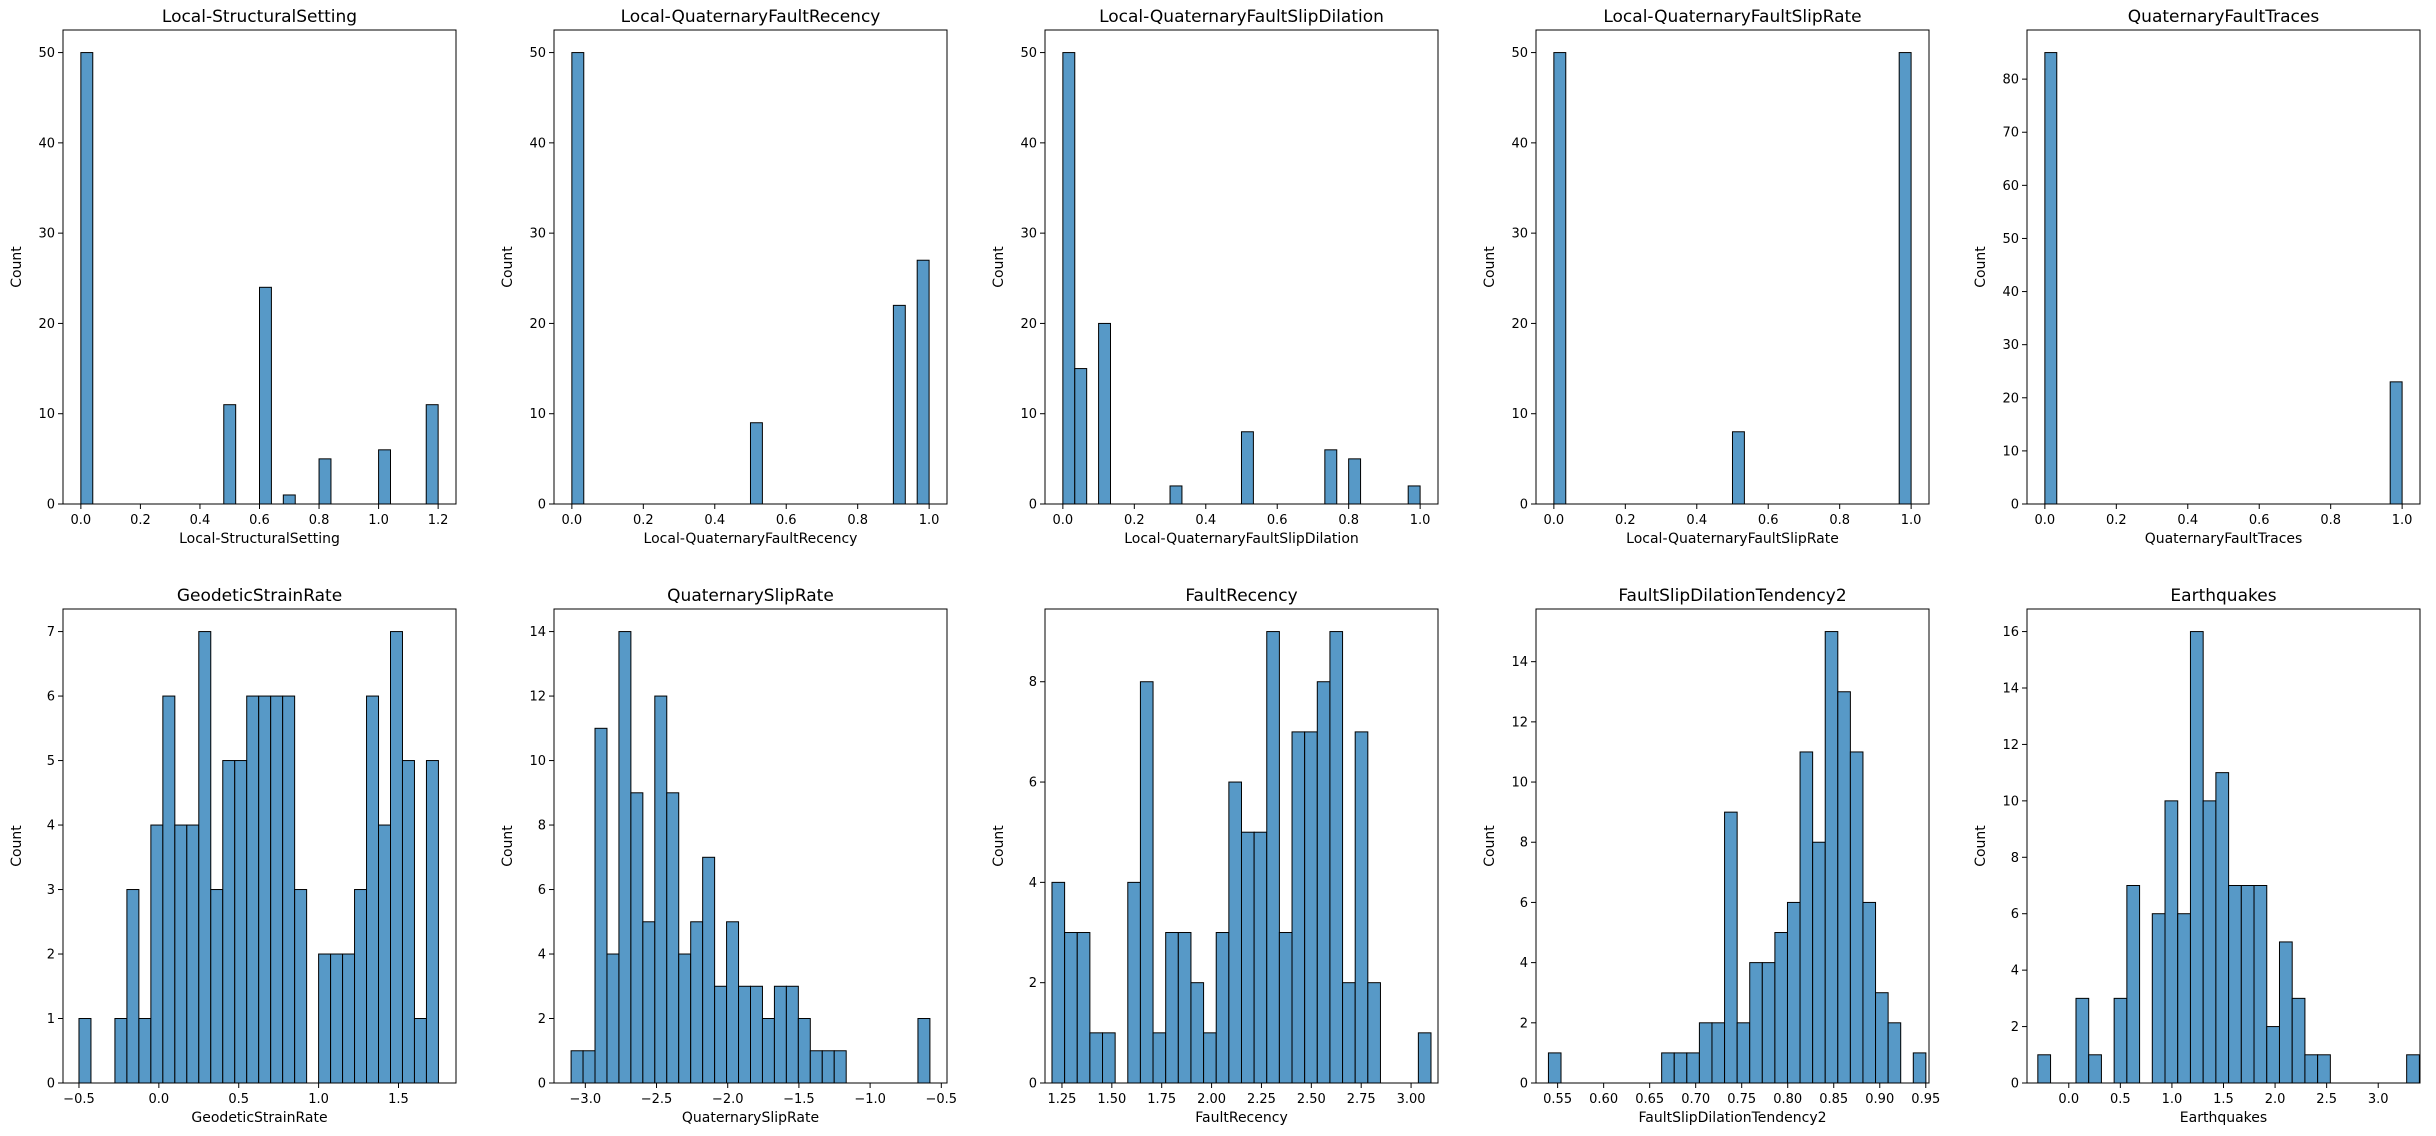  I want to click on x-tick-label: −2.0, so click(728, 1099).